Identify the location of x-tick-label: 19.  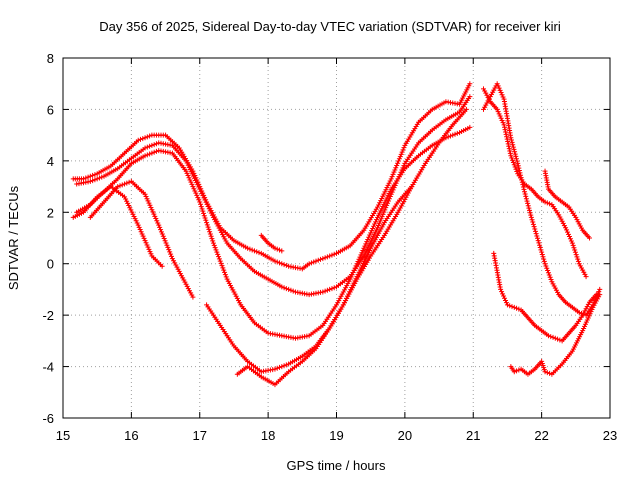
(336, 435).